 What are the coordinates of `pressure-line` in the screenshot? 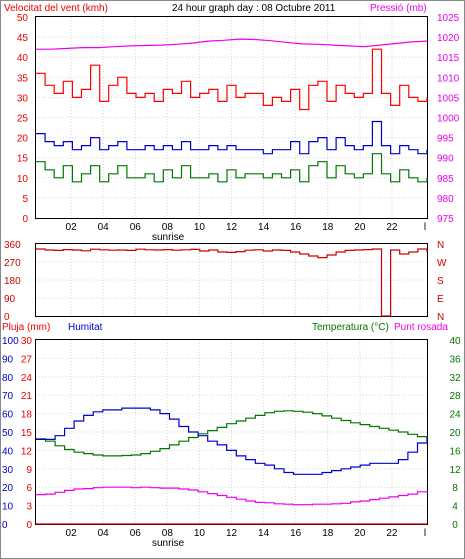 It's located at (232, 44).